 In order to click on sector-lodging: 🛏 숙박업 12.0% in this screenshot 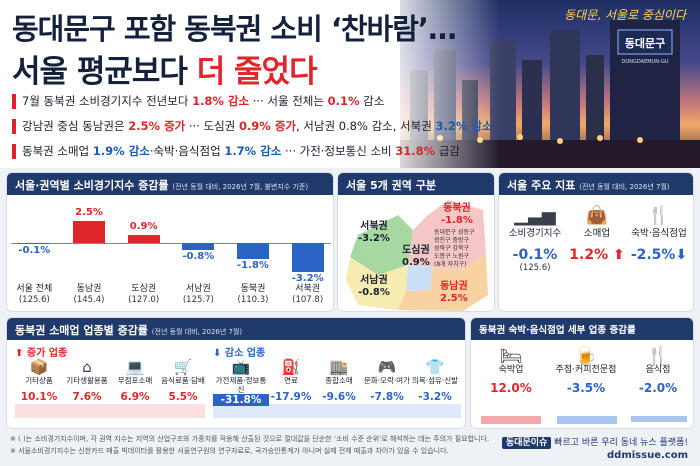, I will do `click(511, 371)`.